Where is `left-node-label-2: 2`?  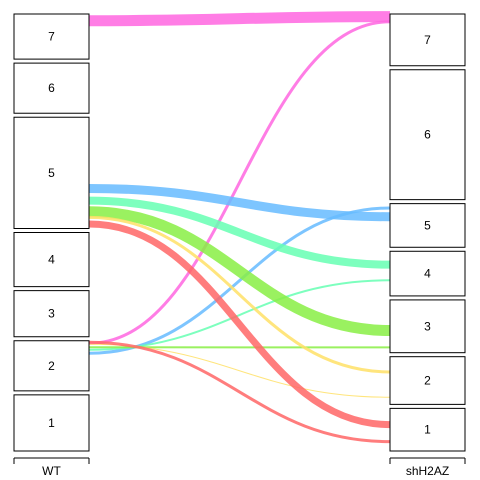
left-node-label-2: 2 is located at coordinates (51, 366).